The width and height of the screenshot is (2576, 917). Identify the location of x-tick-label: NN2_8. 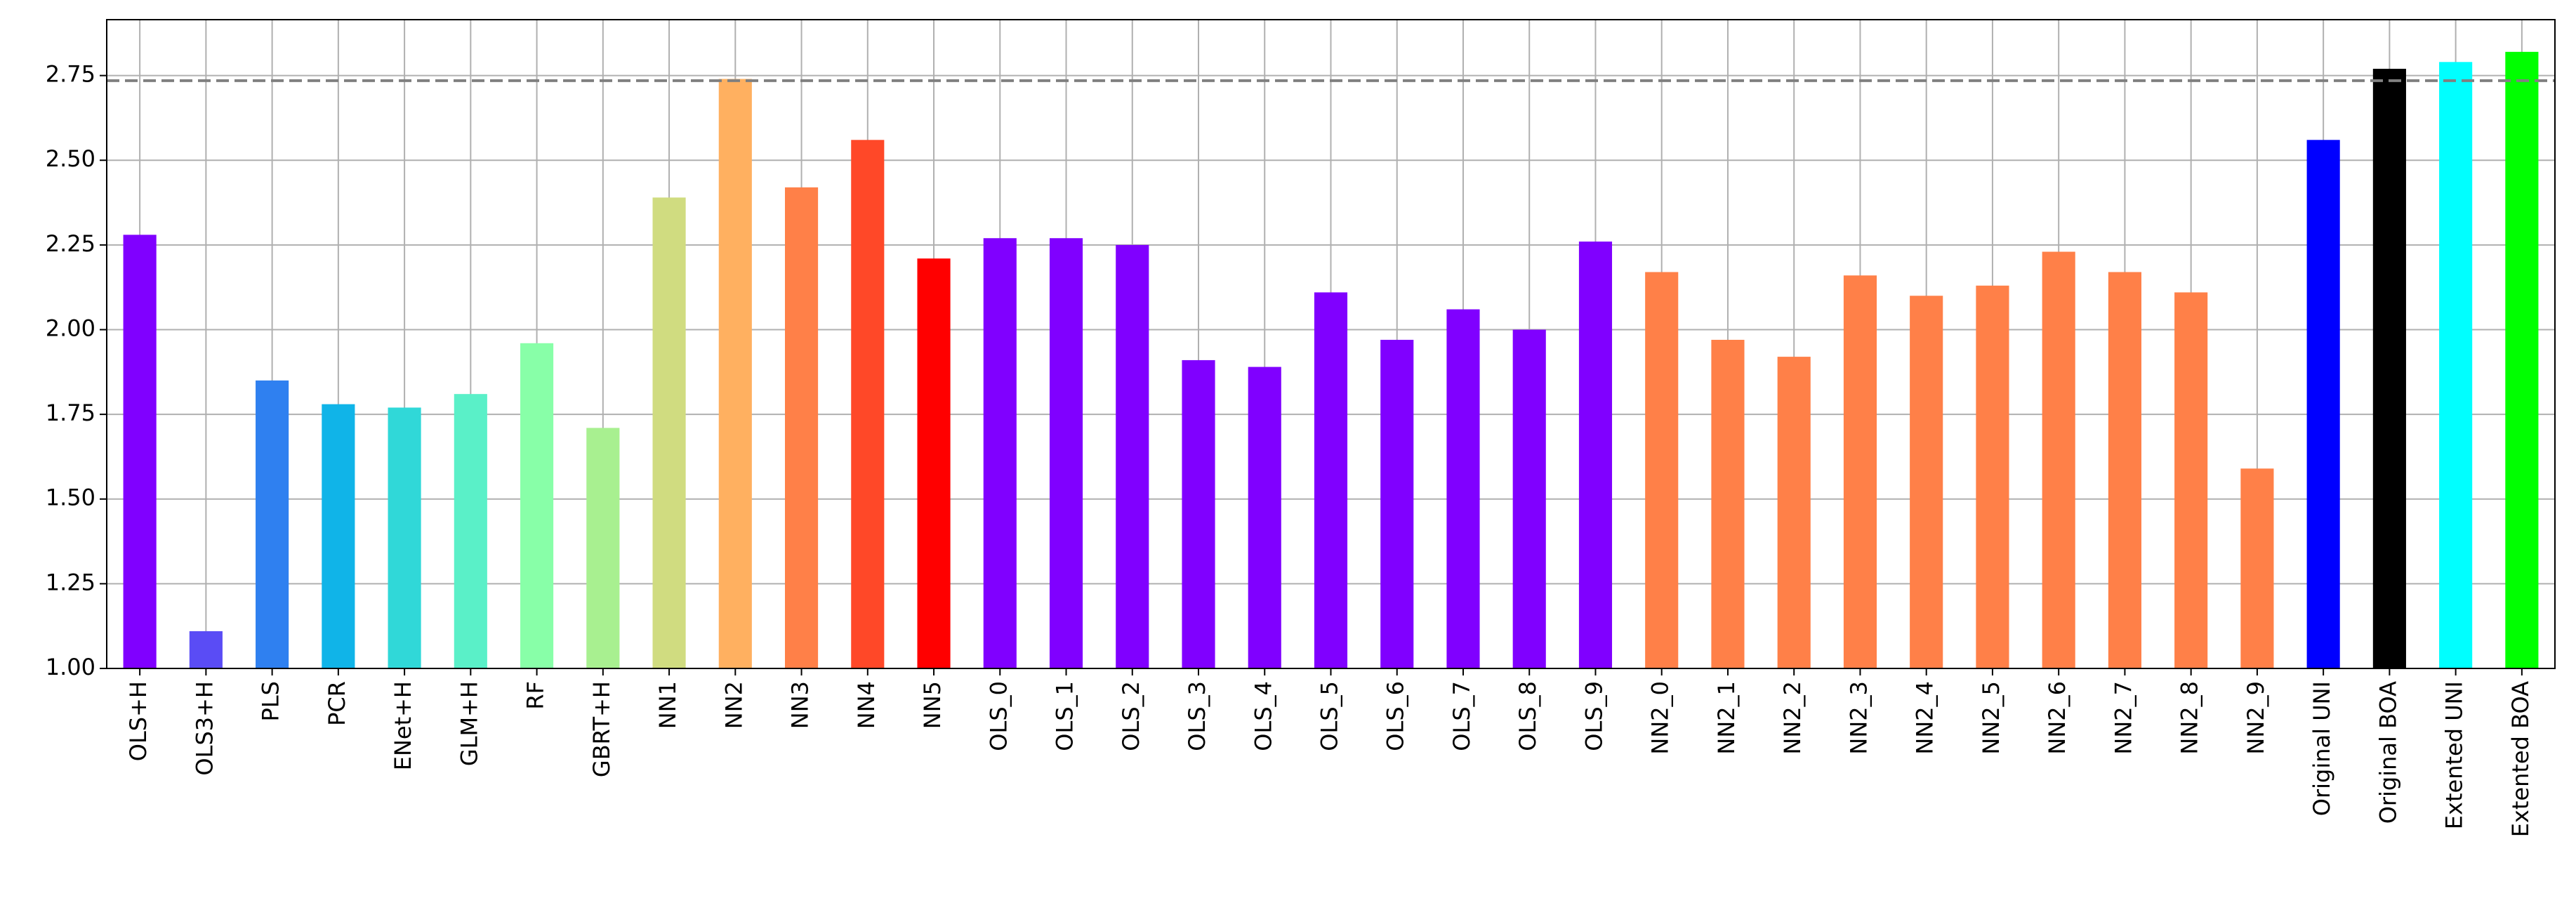
(2190, 718).